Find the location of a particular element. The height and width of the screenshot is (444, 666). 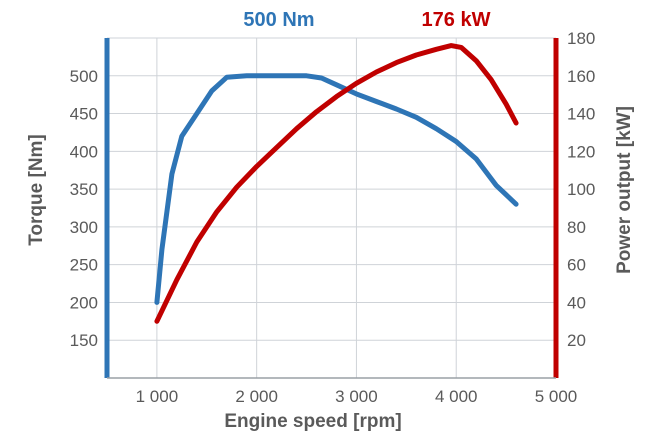

right-tick-label: 100 is located at coordinates (581, 189).